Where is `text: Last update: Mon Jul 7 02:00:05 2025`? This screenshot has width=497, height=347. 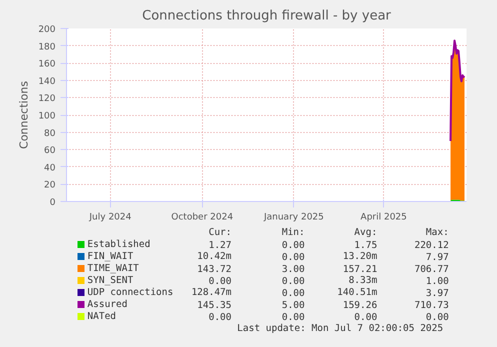 text: Last update: Mon Jul 7 02:00:05 2025 is located at coordinates (340, 328).